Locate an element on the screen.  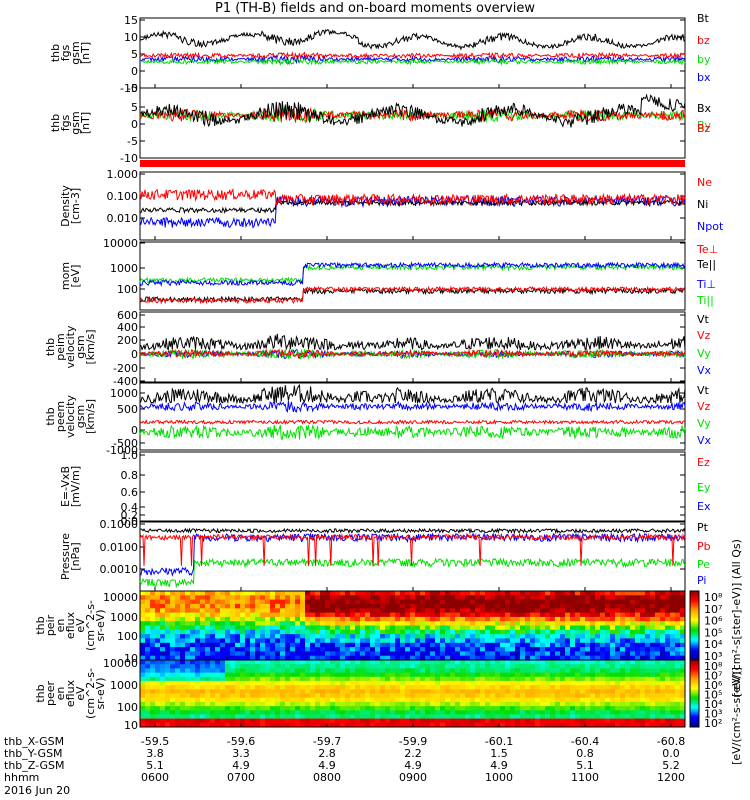
y-axis-label: gsm is located at coordinates (80, 346).